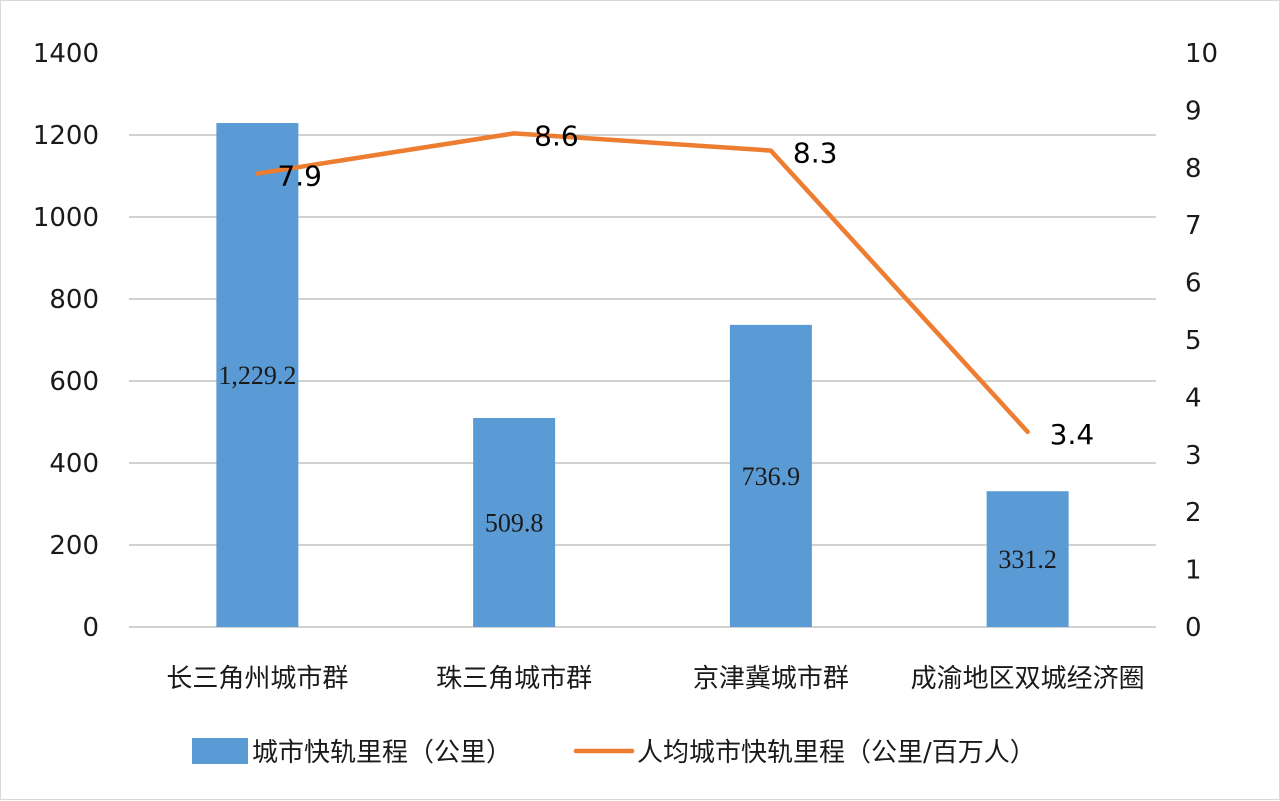 The image size is (1280, 801). Describe the element at coordinates (66, 218) in the screenshot. I see `y-left-tick-label: 1000` at that location.